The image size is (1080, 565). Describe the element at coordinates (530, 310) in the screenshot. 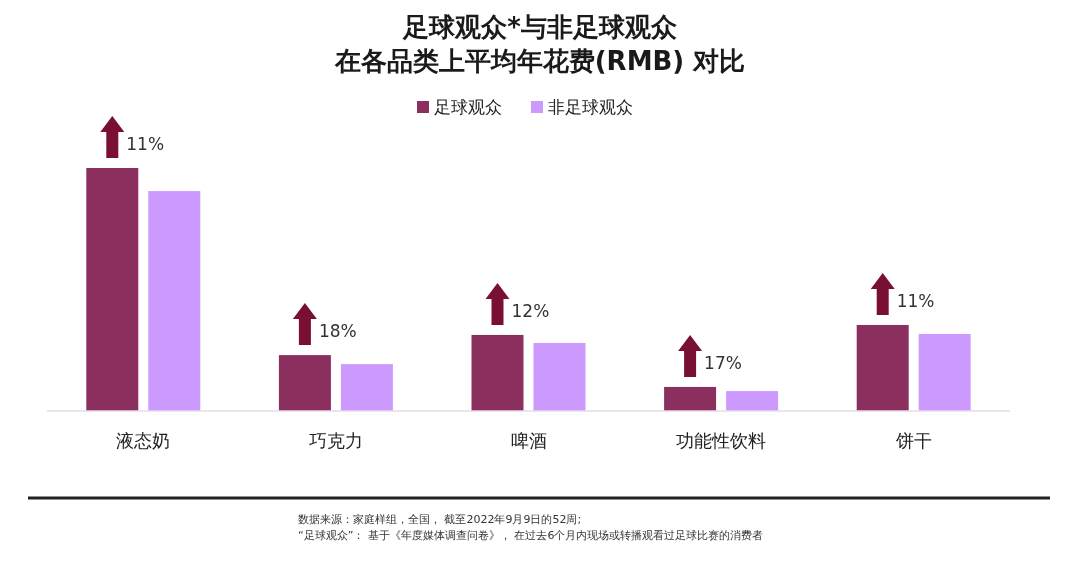

I see `annotation: 12%` at that location.